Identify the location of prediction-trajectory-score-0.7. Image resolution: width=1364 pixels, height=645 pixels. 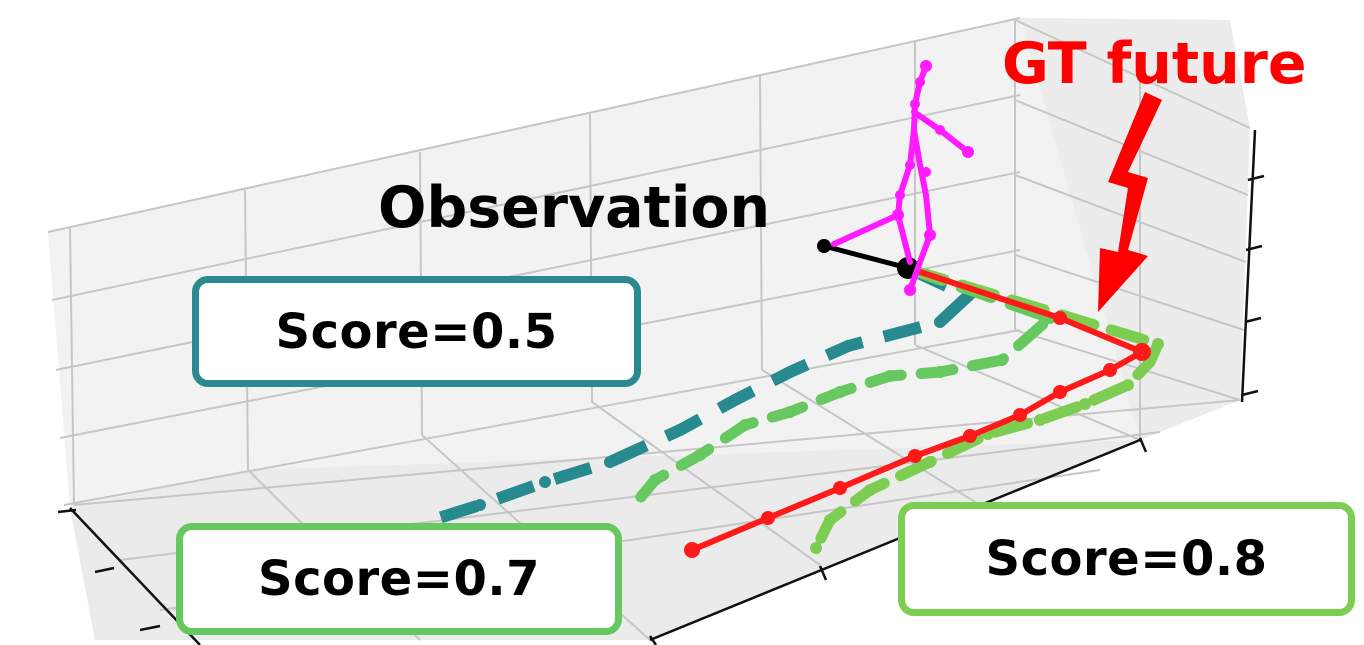
(847, 384).